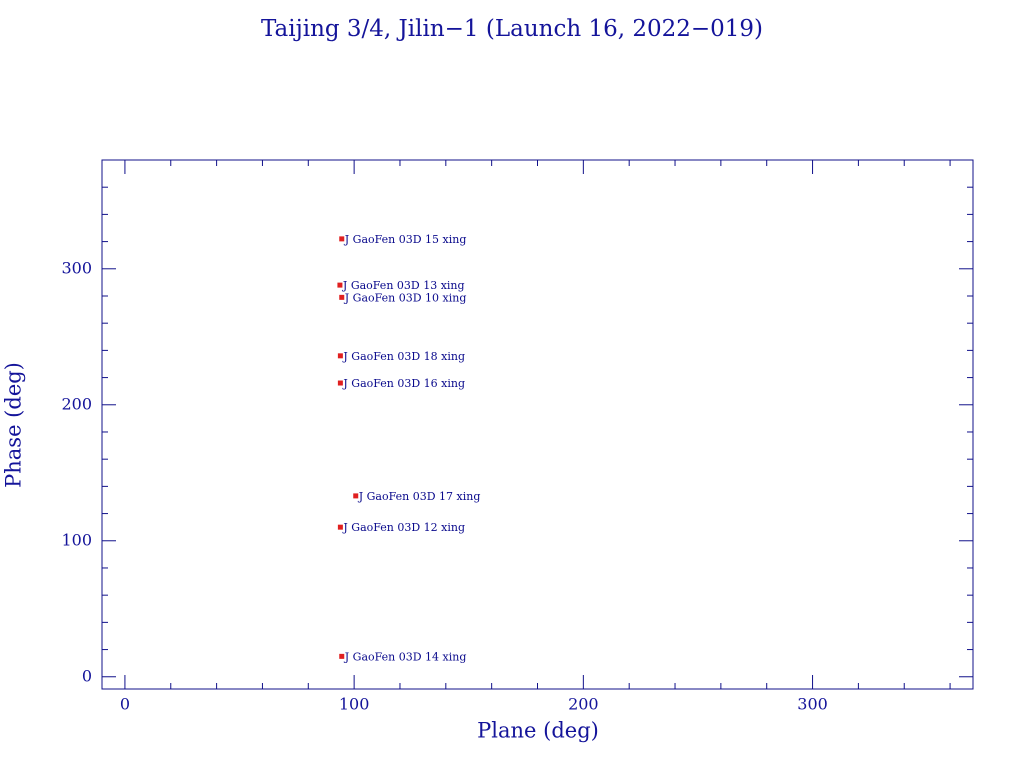 The height and width of the screenshot is (768, 1024). What do you see at coordinates (405, 297) in the screenshot?
I see `point-label: J GaoFen 03D 10 xing` at bounding box center [405, 297].